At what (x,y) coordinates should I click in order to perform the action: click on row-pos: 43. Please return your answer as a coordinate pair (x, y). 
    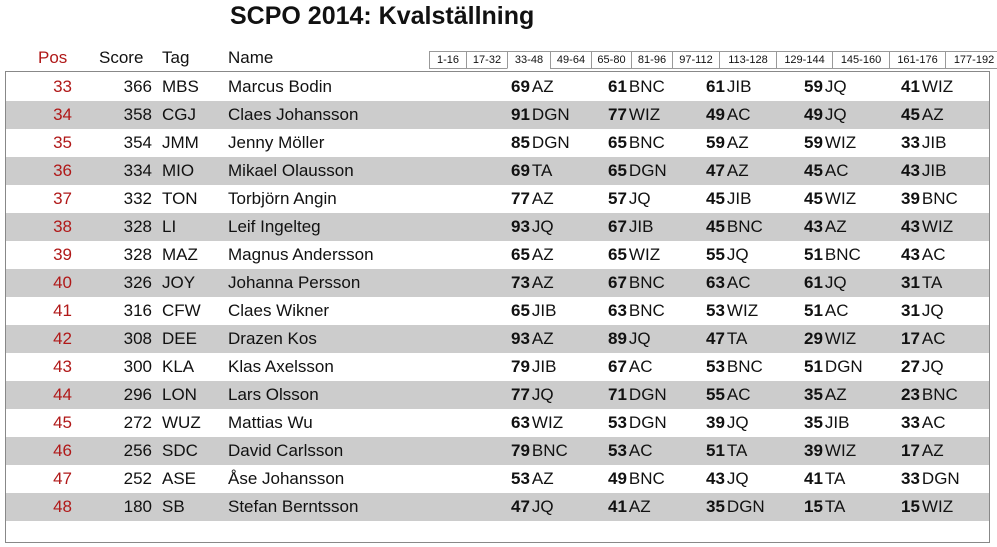
    Looking at the image, I should click on (62, 366).